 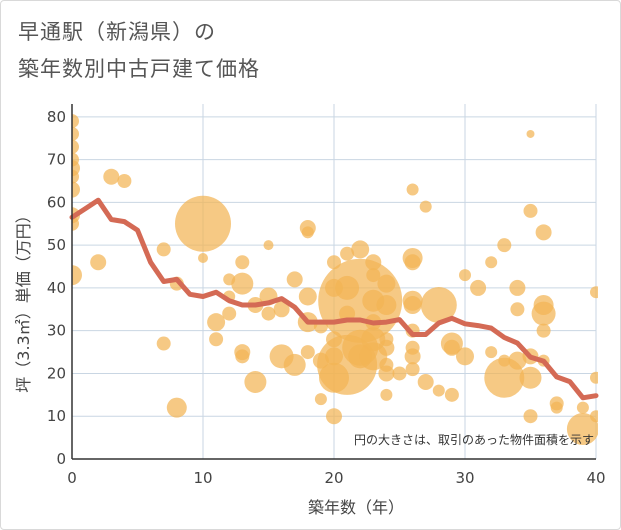 I want to click on x-tick-label-1: 10, so click(x=202, y=478).